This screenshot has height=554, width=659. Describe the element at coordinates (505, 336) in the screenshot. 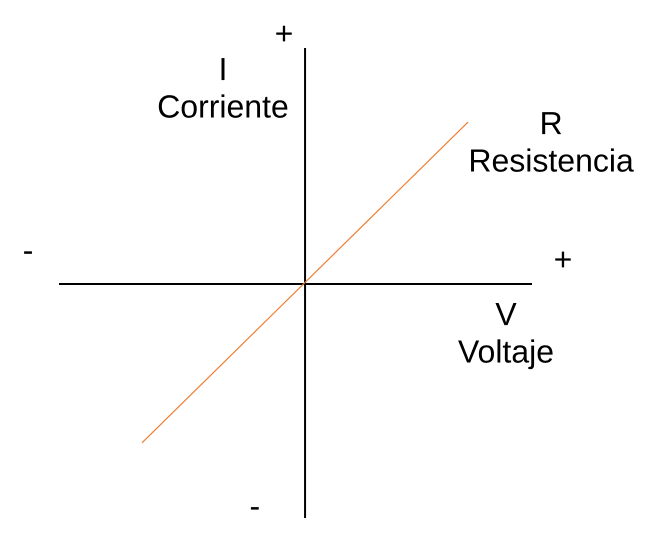

I see `x-axis-title: V Voltaje` at that location.